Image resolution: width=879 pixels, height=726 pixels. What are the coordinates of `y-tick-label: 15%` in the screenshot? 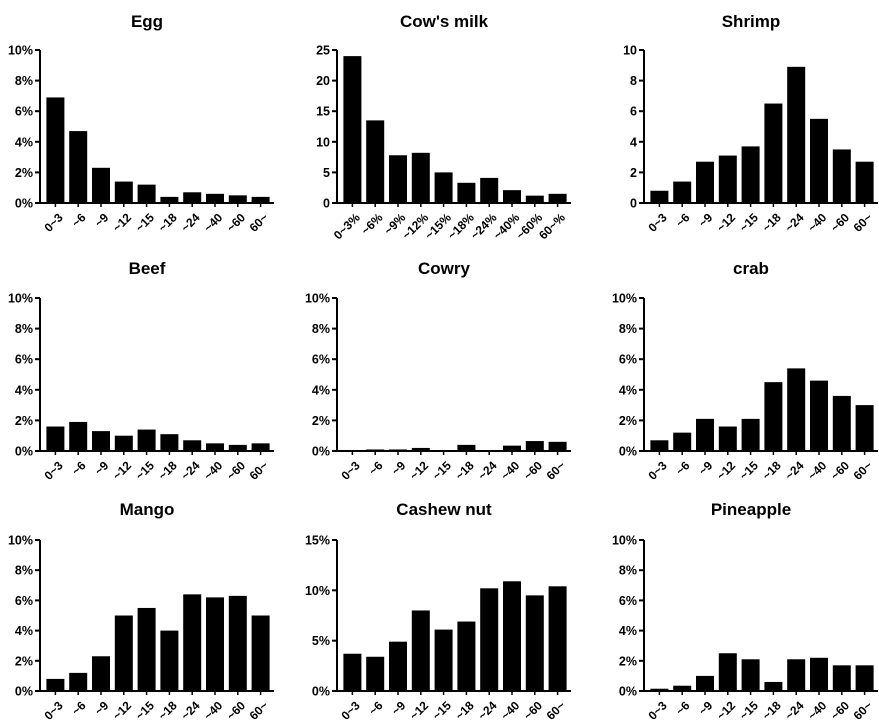 It's located at (317, 541).